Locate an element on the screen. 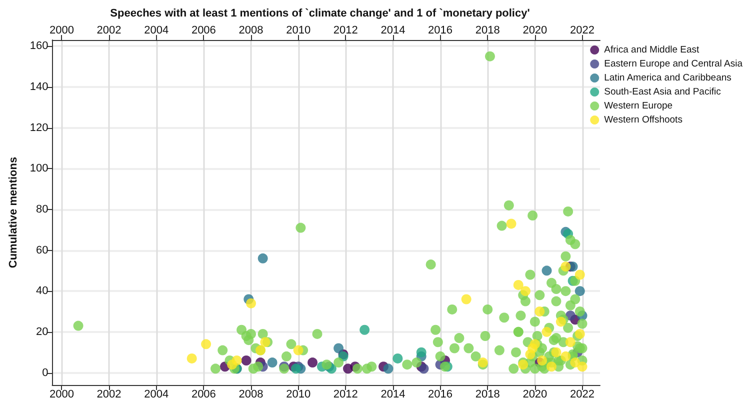 Image resolution: width=750 pixels, height=401 pixels. x2-tick-label: 2010 is located at coordinates (298, 30).